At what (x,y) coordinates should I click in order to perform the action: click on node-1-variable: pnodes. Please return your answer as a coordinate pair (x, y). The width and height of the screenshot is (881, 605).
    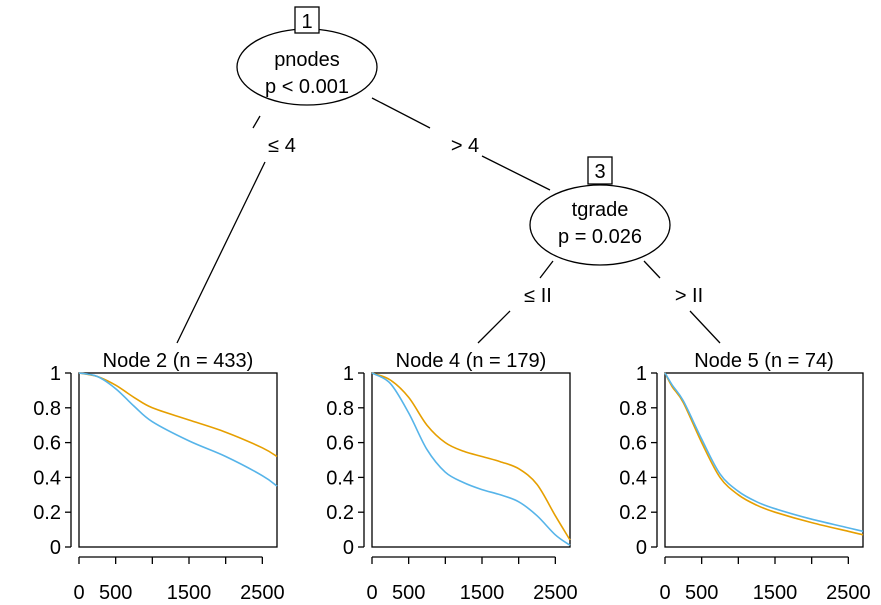
    Looking at the image, I should click on (307, 60).